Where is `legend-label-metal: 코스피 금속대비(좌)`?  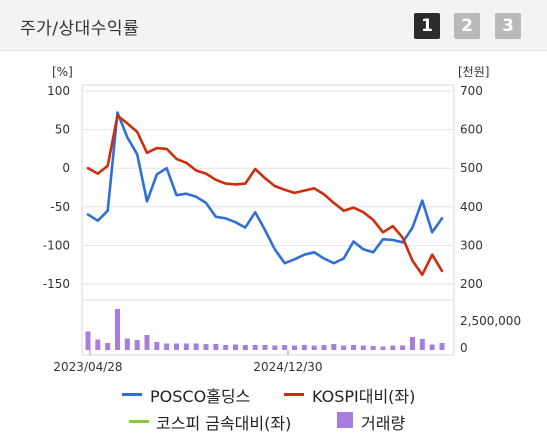 legend-label-metal: 코스피 금속대비(좌) is located at coordinates (224, 423).